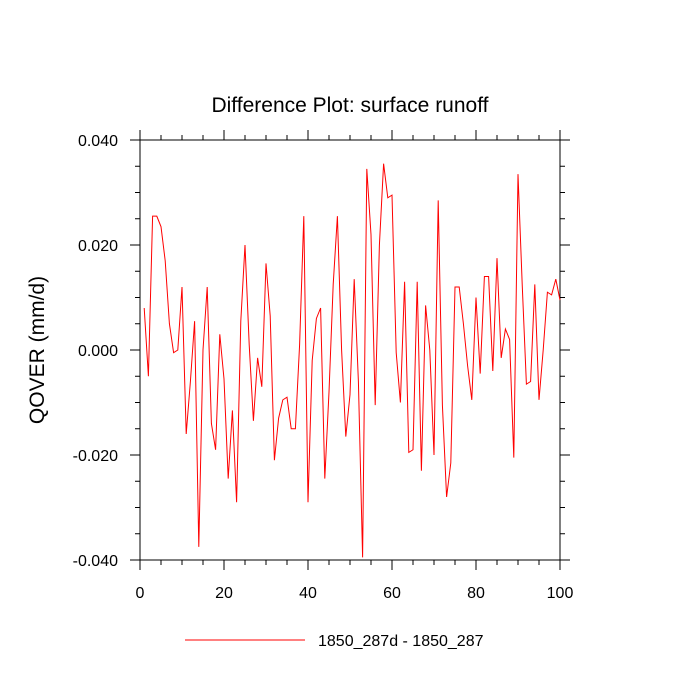  I want to click on y-tick-label: -0.040, so click(95, 561).